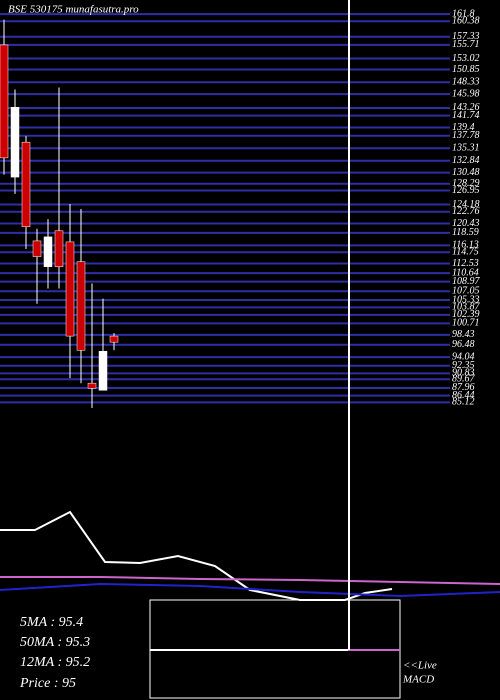 The width and height of the screenshot is (500, 700). I want to click on y-tick-label: 100.71, so click(466, 323).